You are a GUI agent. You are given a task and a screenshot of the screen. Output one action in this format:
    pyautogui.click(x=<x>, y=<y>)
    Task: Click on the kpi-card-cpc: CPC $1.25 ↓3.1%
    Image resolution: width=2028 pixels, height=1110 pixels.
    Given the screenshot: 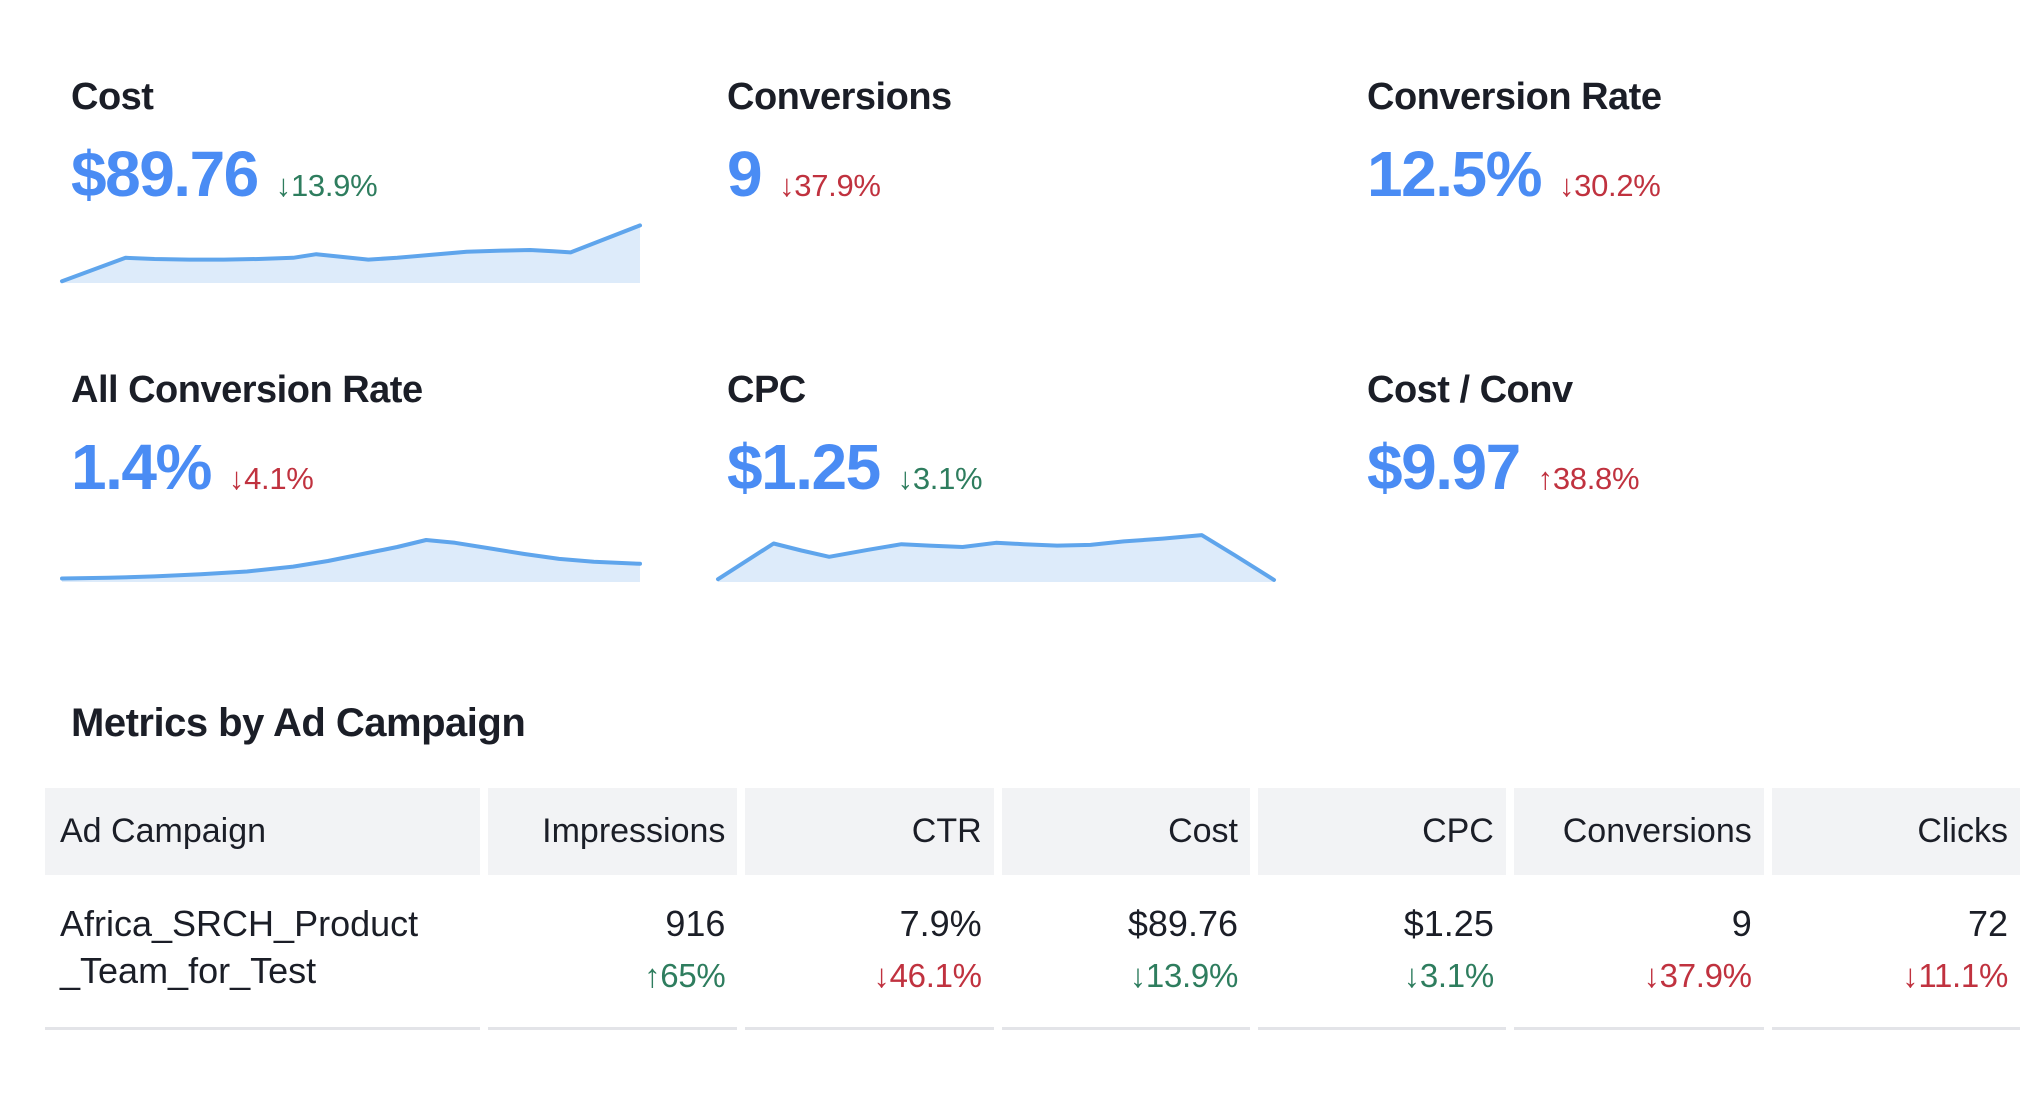 What is the action you would take?
    pyautogui.click(x=1038, y=475)
    